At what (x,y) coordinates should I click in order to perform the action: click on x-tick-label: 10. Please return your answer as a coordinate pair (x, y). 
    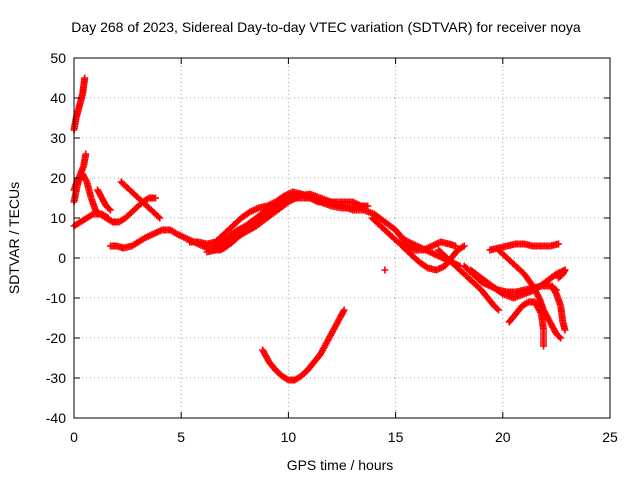
    Looking at the image, I should click on (289, 437).